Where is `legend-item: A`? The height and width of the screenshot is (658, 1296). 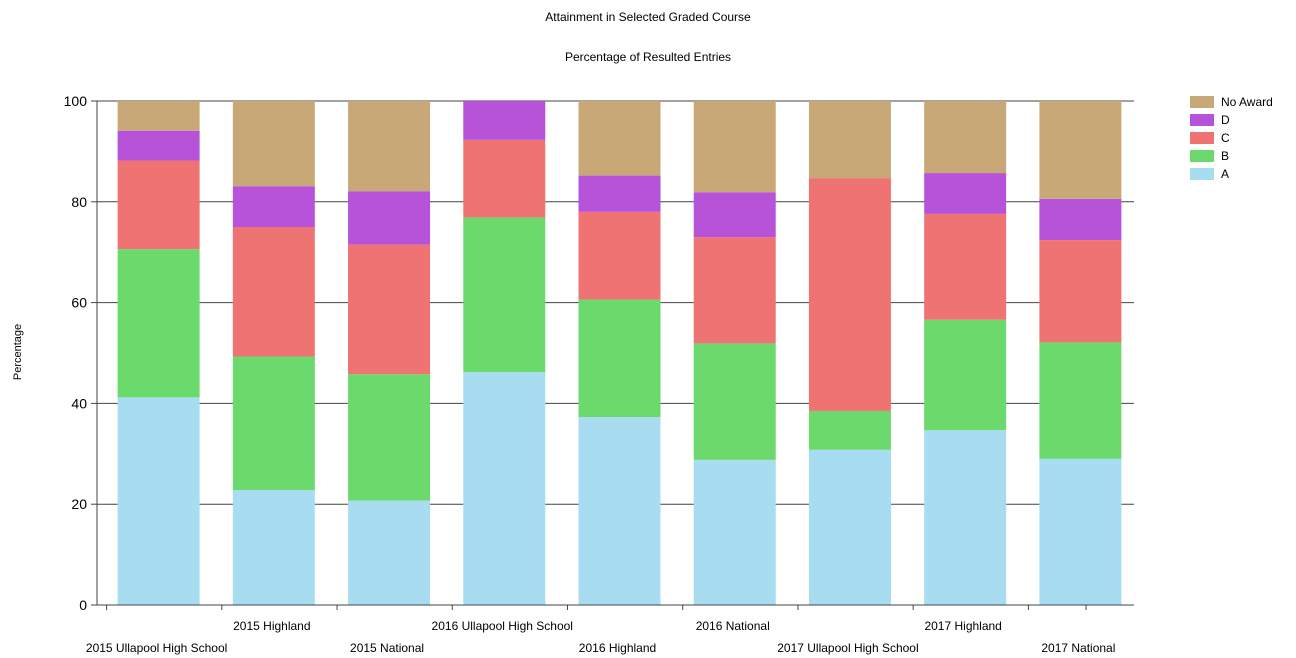
legend-item: A is located at coordinates (1231, 174).